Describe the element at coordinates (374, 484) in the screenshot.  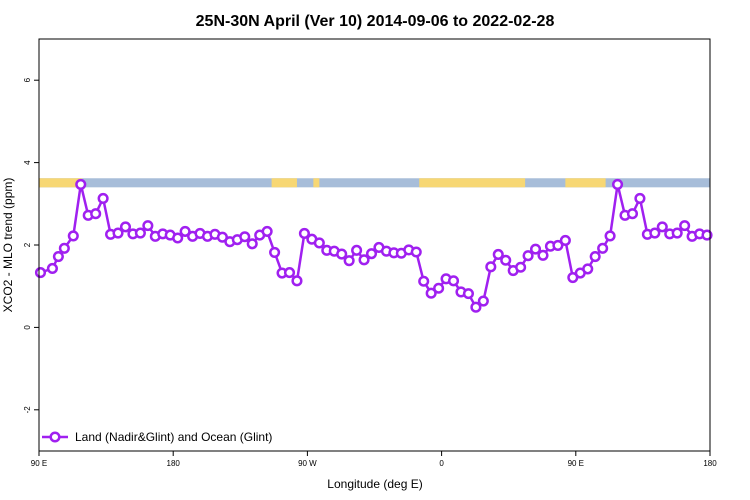
I see `x-axis-title: Longitude (deg E)` at that location.